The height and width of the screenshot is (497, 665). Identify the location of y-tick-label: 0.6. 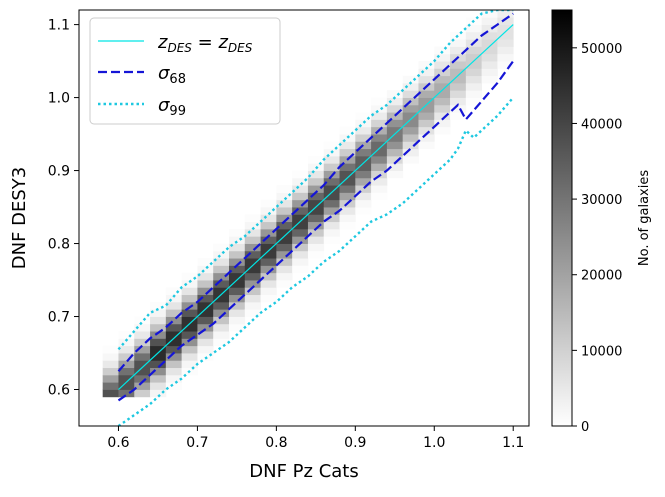
(59, 391).